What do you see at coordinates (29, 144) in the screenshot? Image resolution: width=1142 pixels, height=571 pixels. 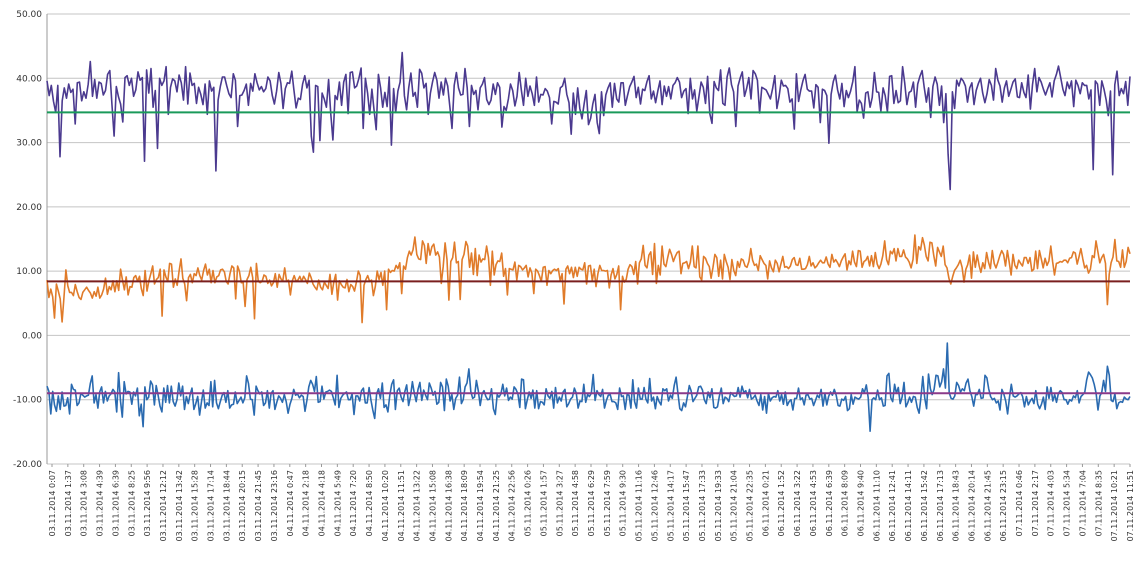 I see `y-tick-label: 30.00` at bounding box center [29, 144].